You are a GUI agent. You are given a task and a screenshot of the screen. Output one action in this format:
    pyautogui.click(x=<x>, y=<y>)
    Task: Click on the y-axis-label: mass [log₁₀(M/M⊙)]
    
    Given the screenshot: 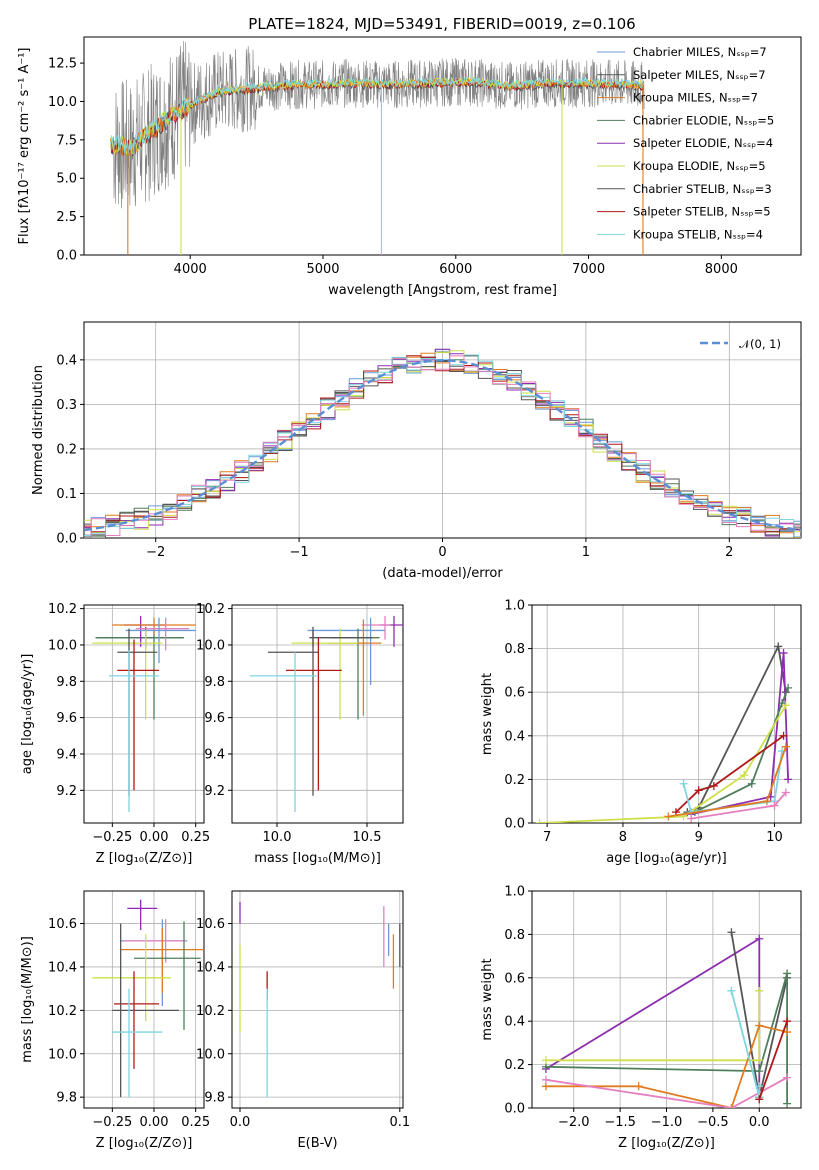 What is the action you would take?
    pyautogui.click(x=27, y=999)
    